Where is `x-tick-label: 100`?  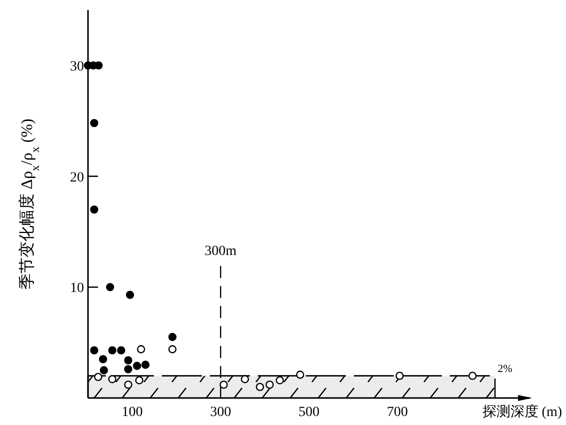 x-tick-label: 100 is located at coordinates (132, 412).